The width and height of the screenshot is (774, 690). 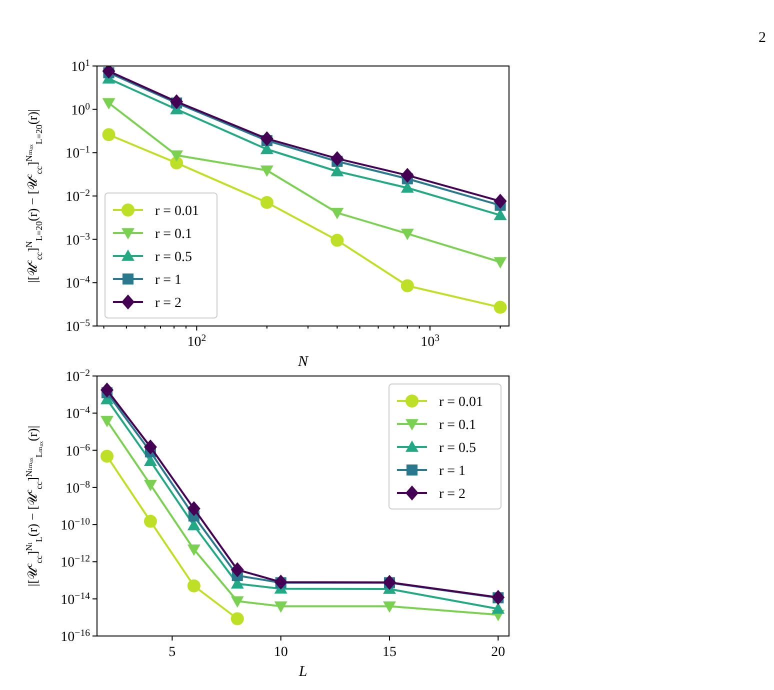 I want to click on x-tick-label: 10$^{2}$, so click(x=196, y=341).